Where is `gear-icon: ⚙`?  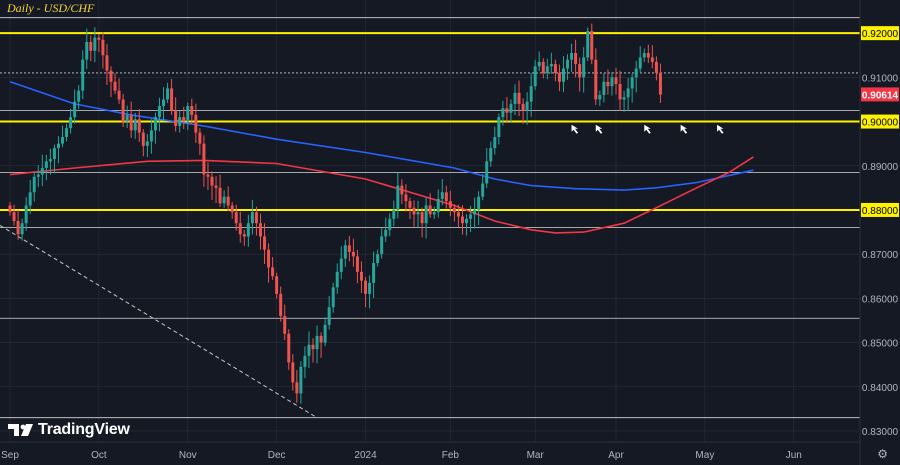 gear-icon: ⚙ is located at coordinates (882, 454).